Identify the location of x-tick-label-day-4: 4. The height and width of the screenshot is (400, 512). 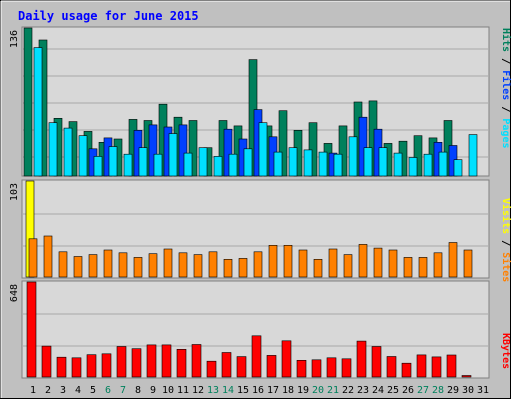
(78, 390).